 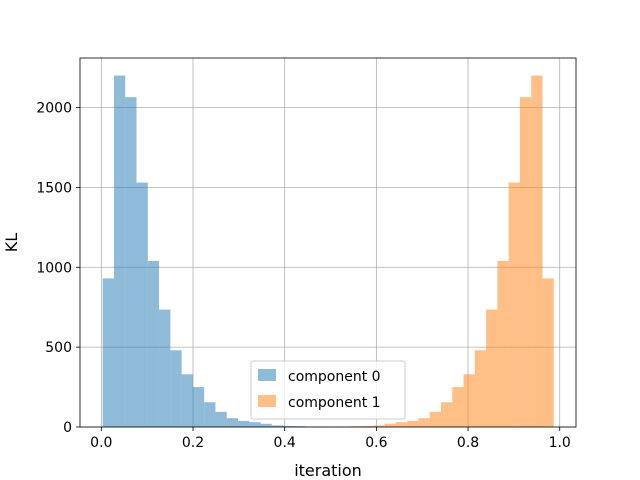 I want to click on x-axis-label: iteration, so click(x=328, y=470).